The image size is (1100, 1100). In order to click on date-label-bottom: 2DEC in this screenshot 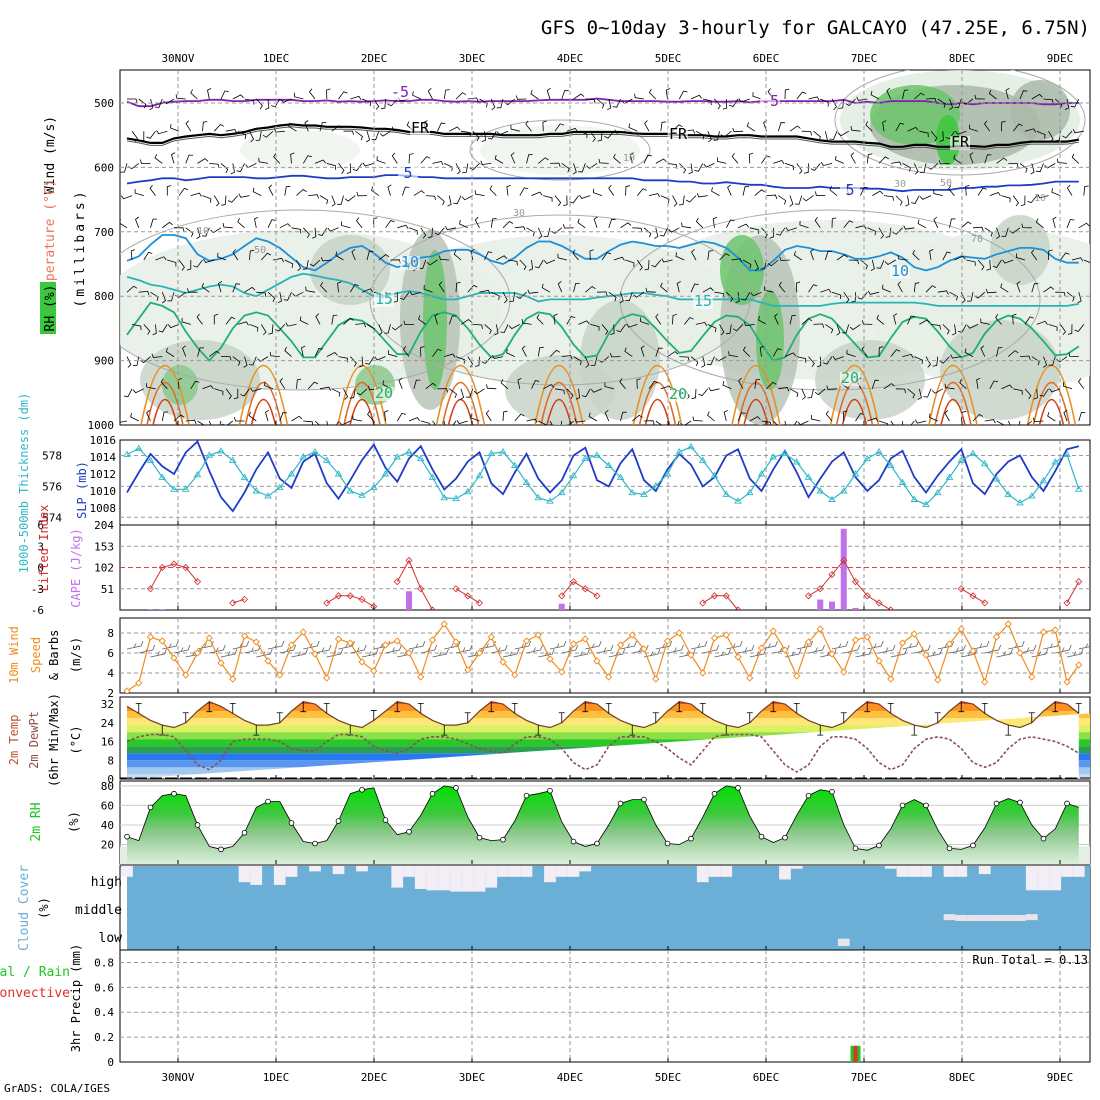, I will do `click(374, 1077)`.